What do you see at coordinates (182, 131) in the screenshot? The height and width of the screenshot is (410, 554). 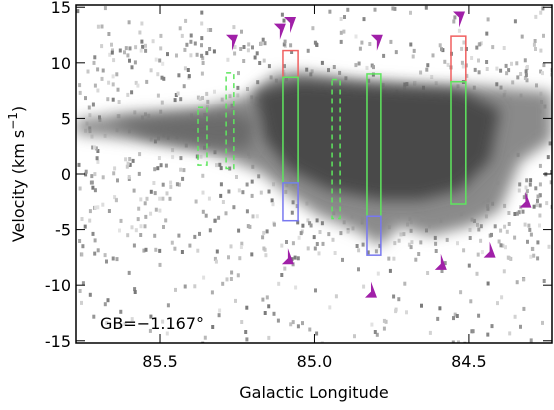 I see `emission-tail` at bounding box center [182, 131].